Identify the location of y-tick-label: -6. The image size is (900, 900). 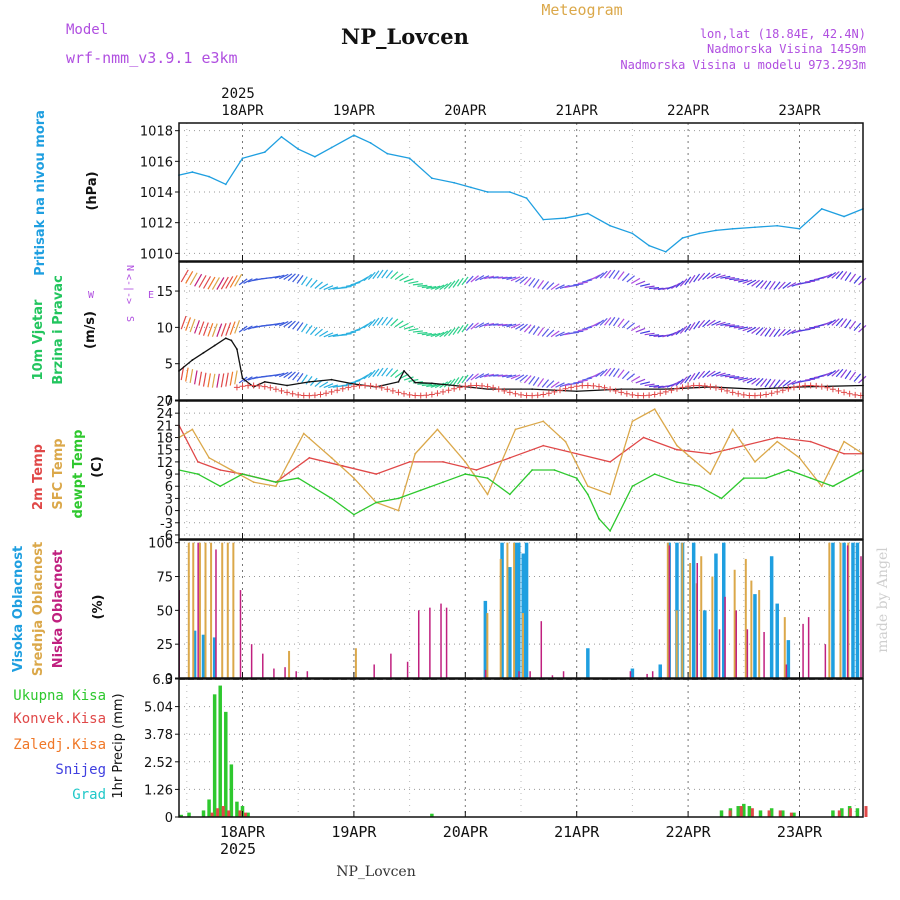
(166, 536).